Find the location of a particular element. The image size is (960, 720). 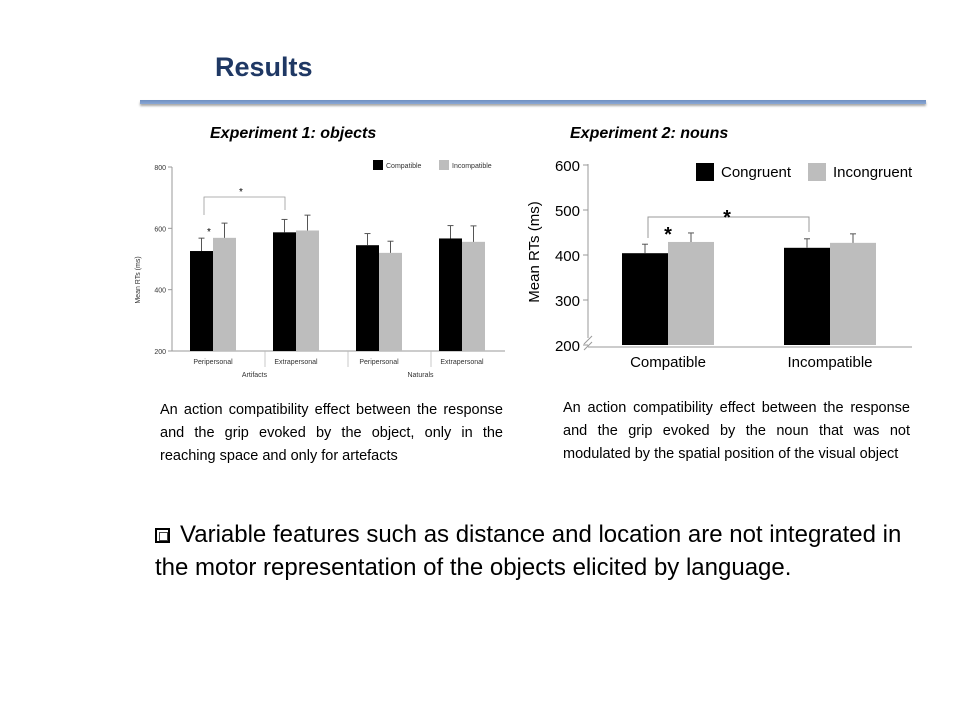

chart2-ylabel: Mean RTs (ms) is located at coordinates (534, 251).